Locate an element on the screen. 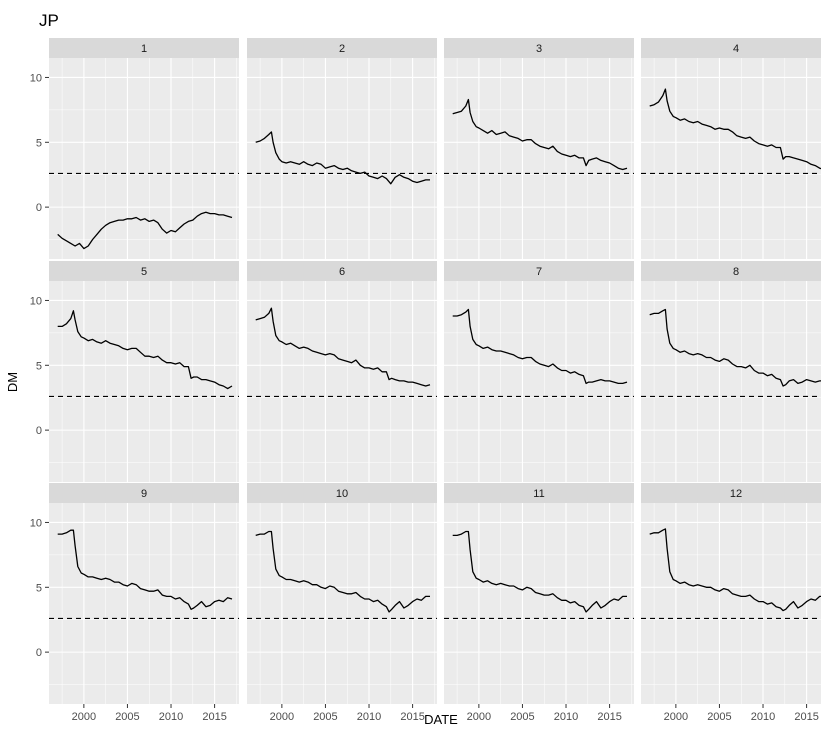 This screenshot has height=733, width=821. facet-strip-label: 3 is located at coordinates (539, 49).